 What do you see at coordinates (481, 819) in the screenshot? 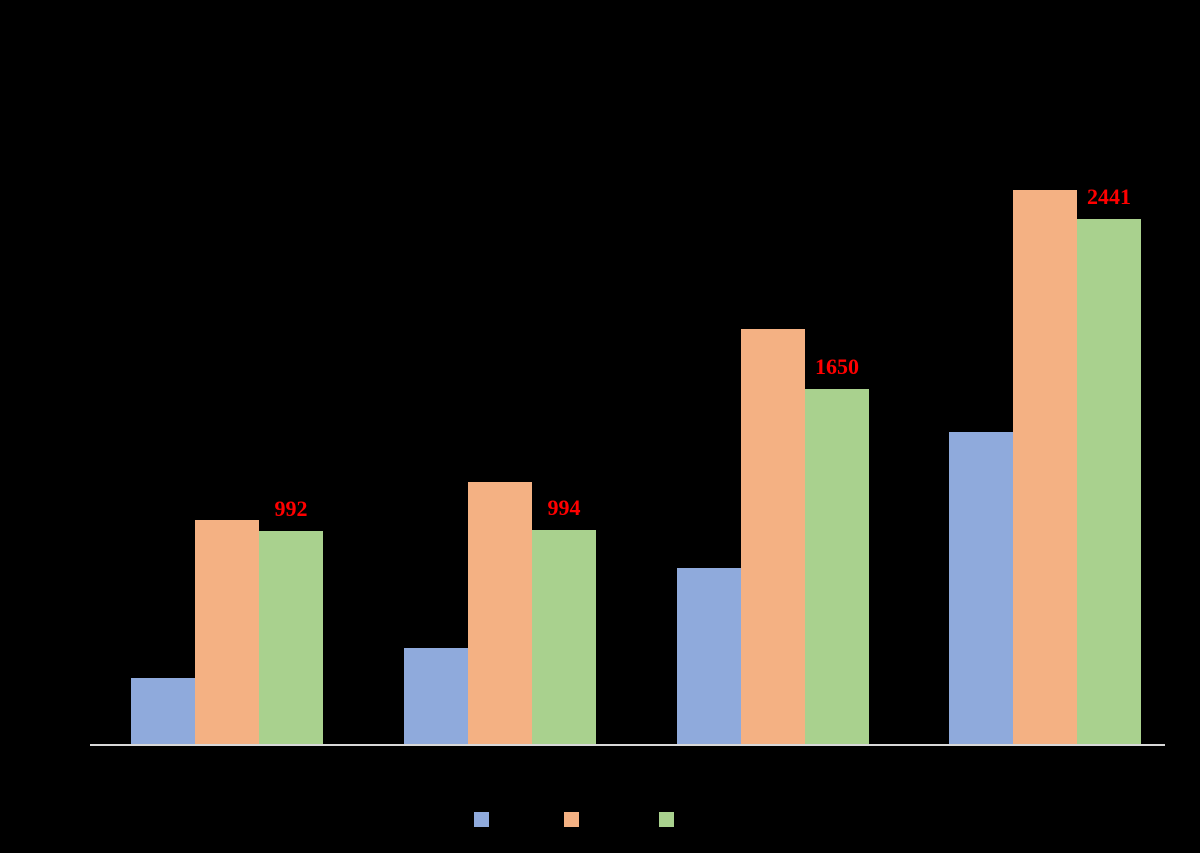
I see `legend-swatch-blue` at bounding box center [481, 819].